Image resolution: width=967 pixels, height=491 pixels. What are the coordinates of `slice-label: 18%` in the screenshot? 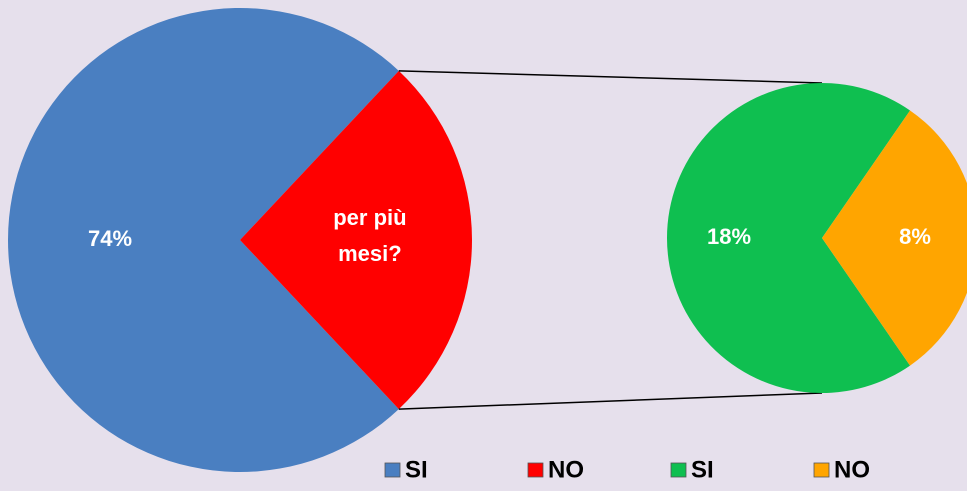 It's located at (729, 236).